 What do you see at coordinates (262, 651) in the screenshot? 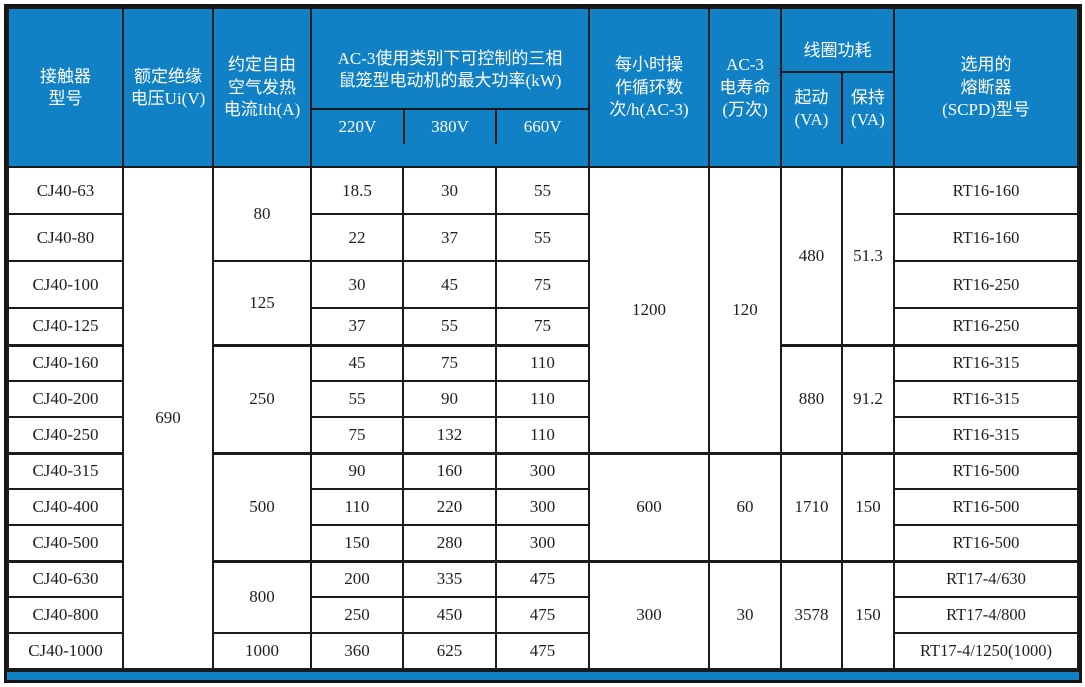
I see `cell-thermal-current: 1000` at bounding box center [262, 651].